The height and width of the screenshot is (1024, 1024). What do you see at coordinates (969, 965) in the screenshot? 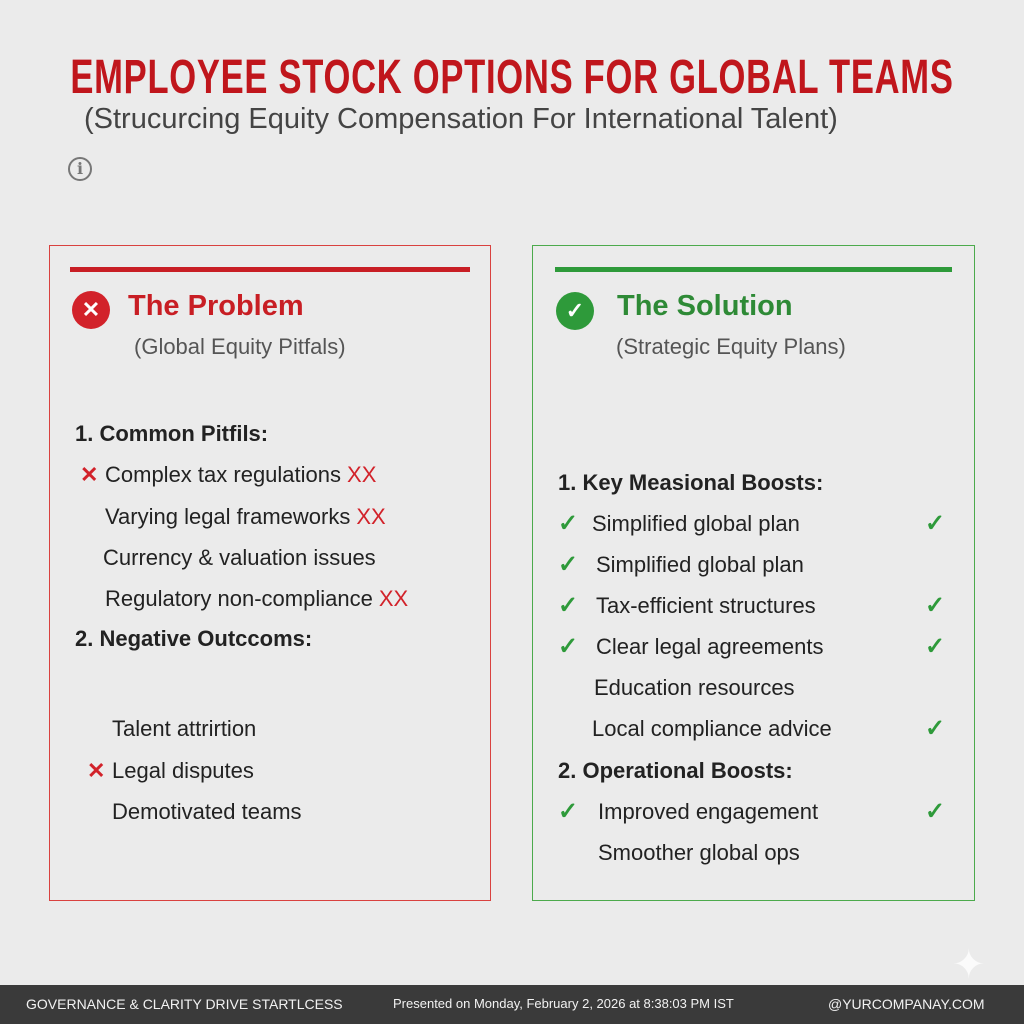
I see `sparkle-icon: ✦` at bounding box center [969, 965].